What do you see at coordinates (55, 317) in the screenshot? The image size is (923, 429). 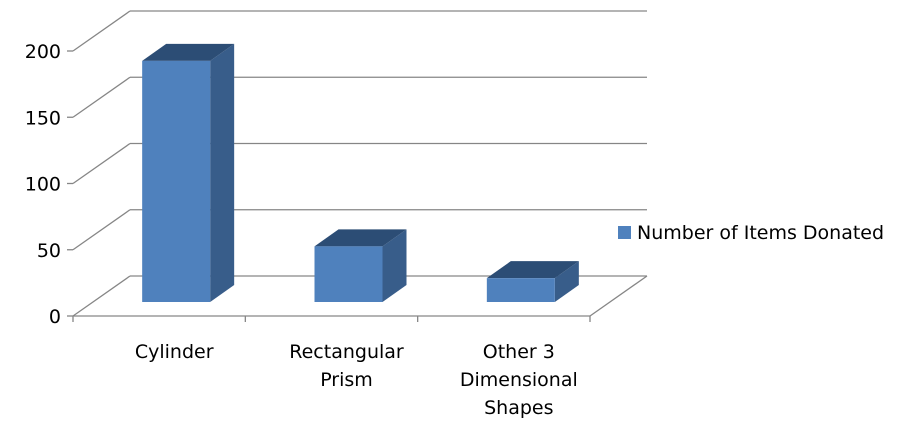 I see `y-tick-label: 0` at bounding box center [55, 317].